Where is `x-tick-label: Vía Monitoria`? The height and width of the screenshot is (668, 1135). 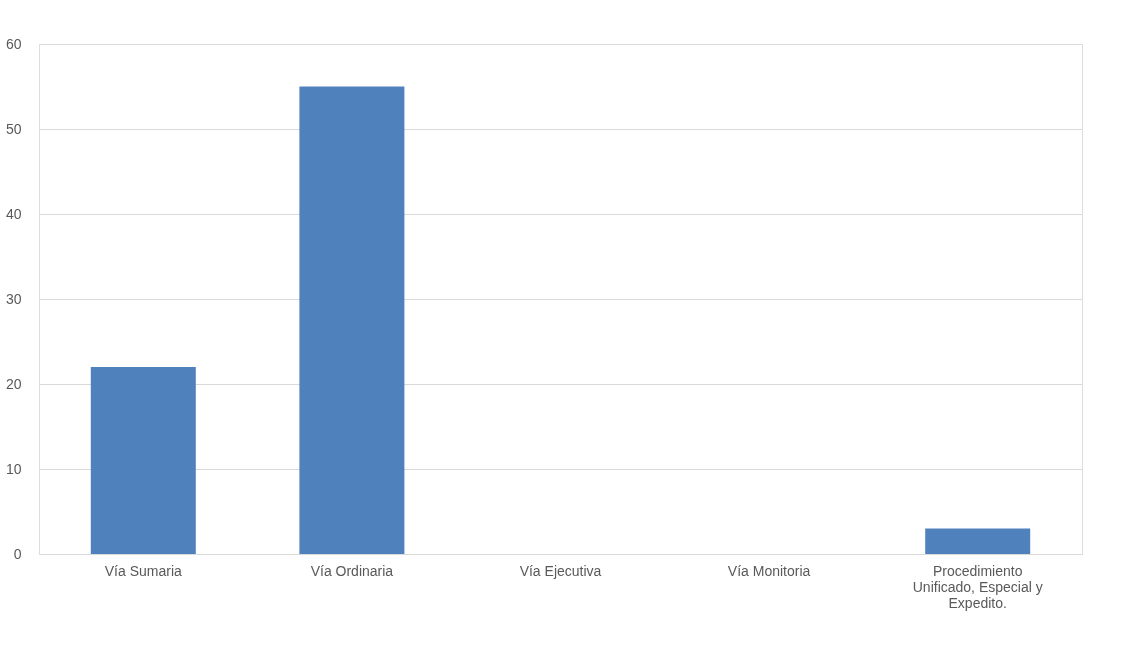 x-tick-label: Vía Monitoria is located at coordinates (769, 570).